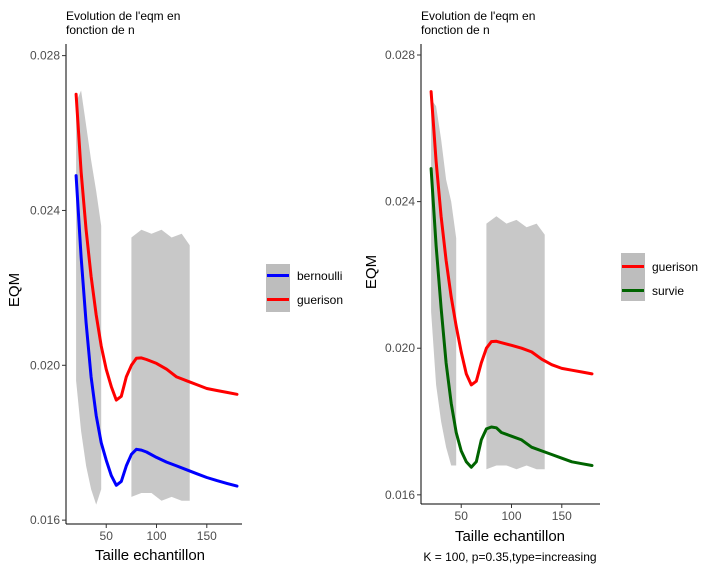 The height and width of the screenshot is (571, 711). What do you see at coordinates (304, 288) in the screenshot?
I see `legend: bernoulli guerison` at bounding box center [304, 288].